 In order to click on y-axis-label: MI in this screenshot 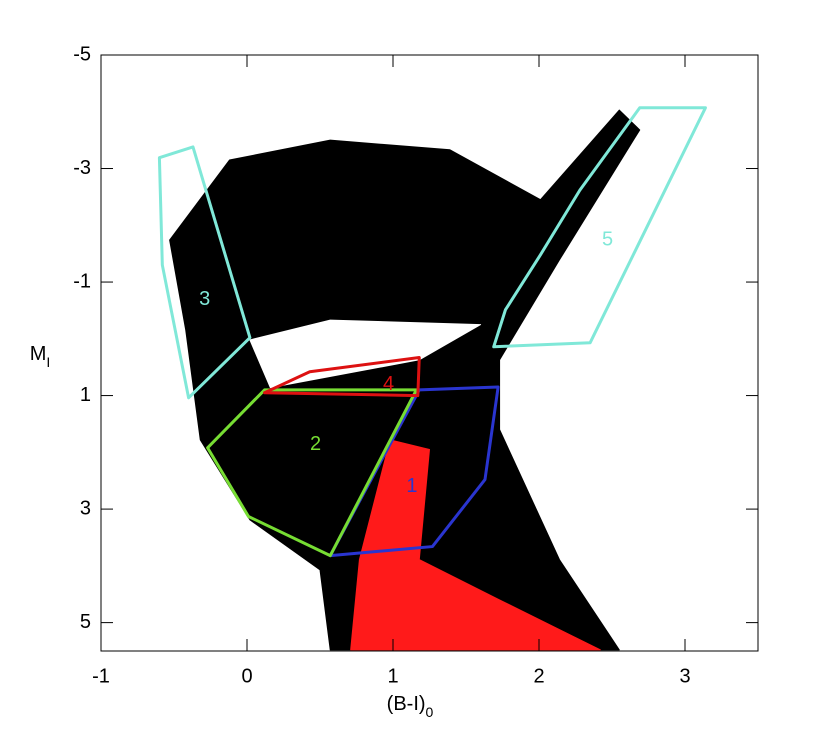, I will do `click(40, 356)`.